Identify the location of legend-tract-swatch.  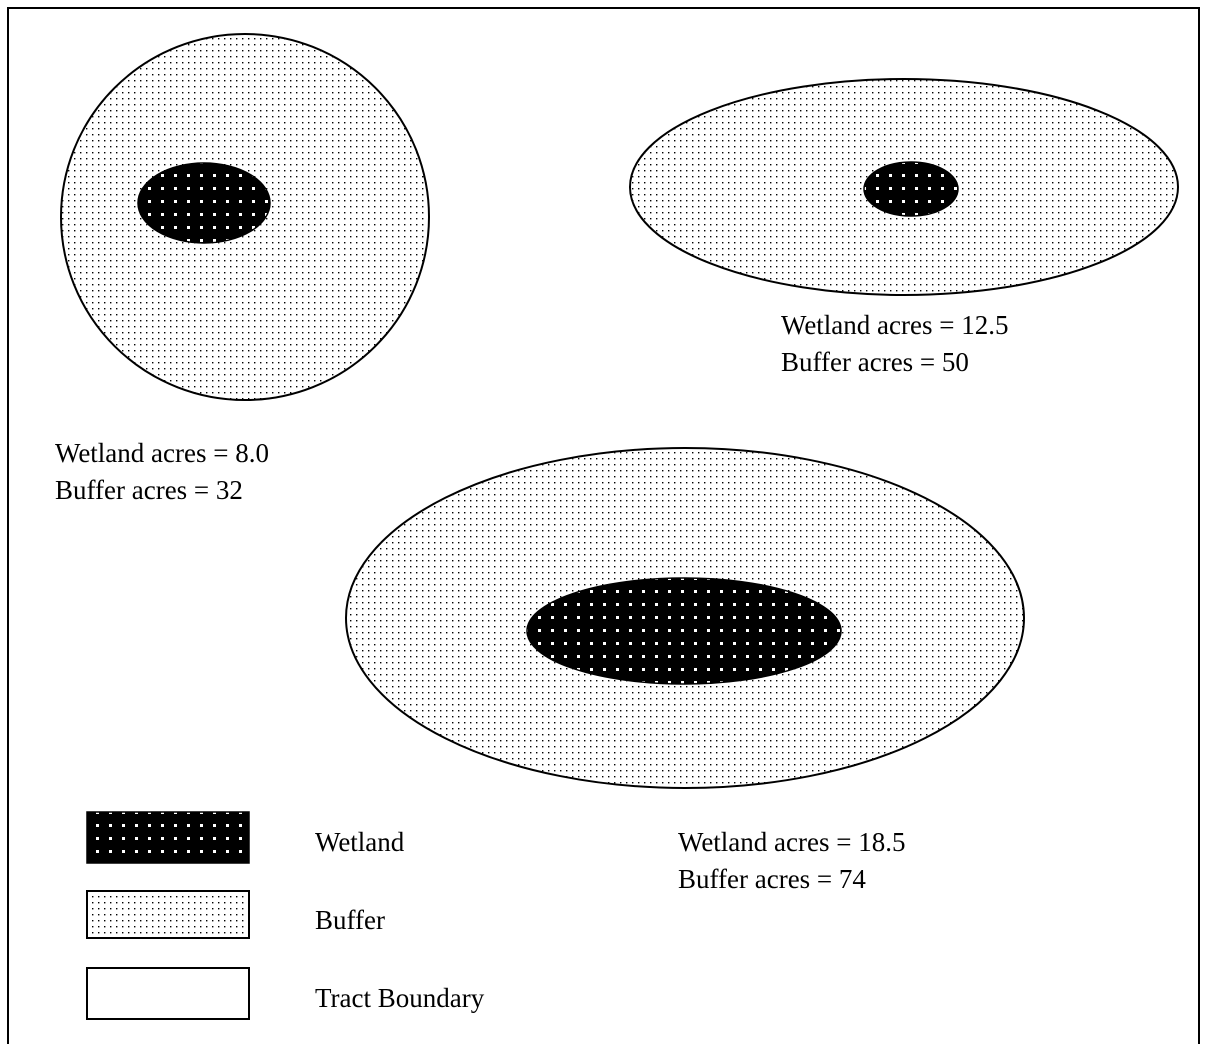
(168, 993).